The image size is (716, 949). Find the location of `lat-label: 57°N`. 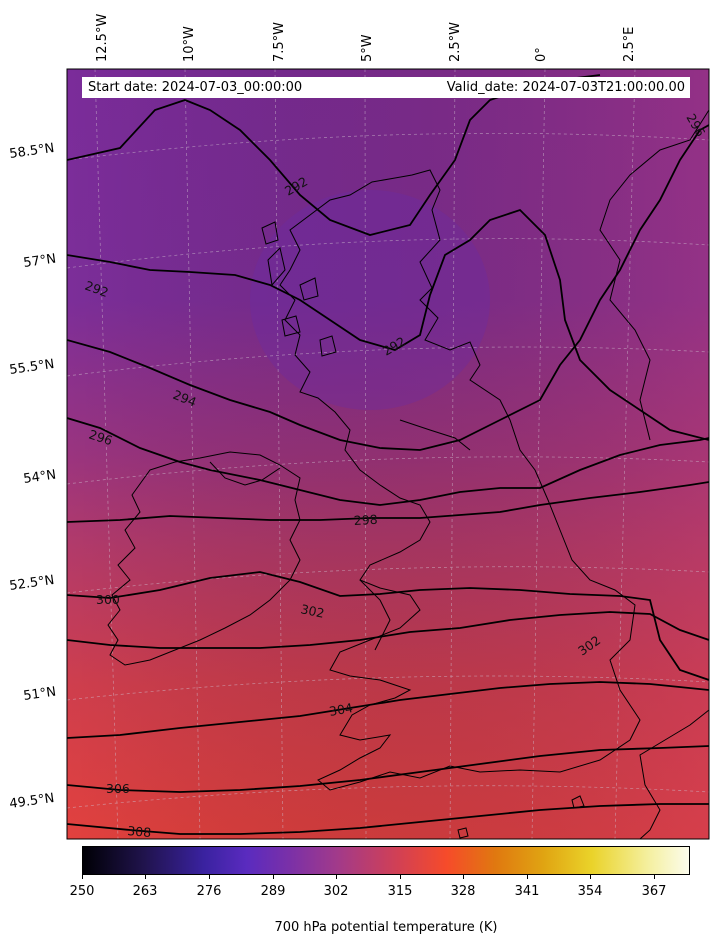

lat-label: 57°N is located at coordinates (39, 261).